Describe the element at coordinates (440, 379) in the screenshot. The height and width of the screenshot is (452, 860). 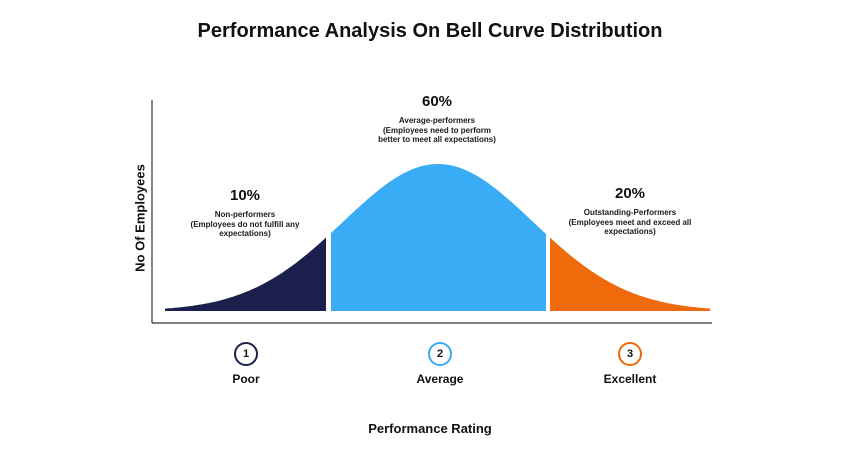
I see `rating-average-label: Average` at that location.